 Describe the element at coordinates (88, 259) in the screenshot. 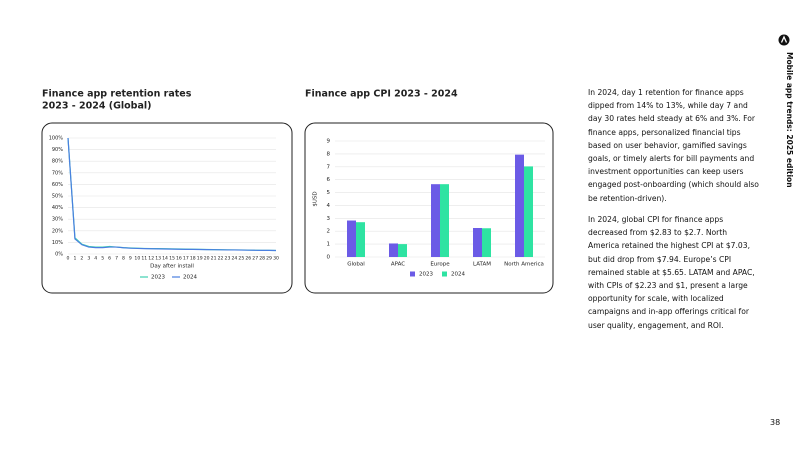

I see `x-tick-label: 3` at that location.